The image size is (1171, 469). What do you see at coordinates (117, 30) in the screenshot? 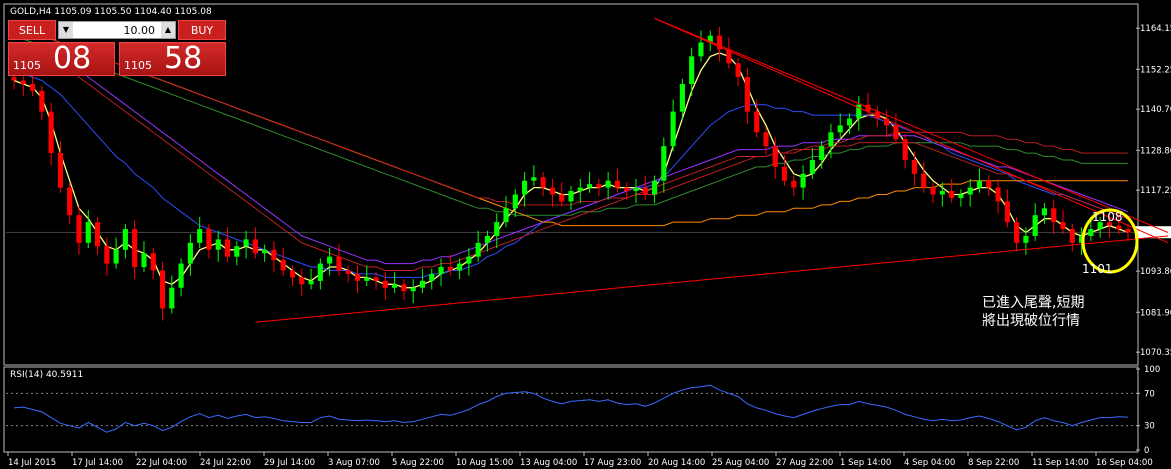
I see `lot-size-input` at bounding box center [117, 30].